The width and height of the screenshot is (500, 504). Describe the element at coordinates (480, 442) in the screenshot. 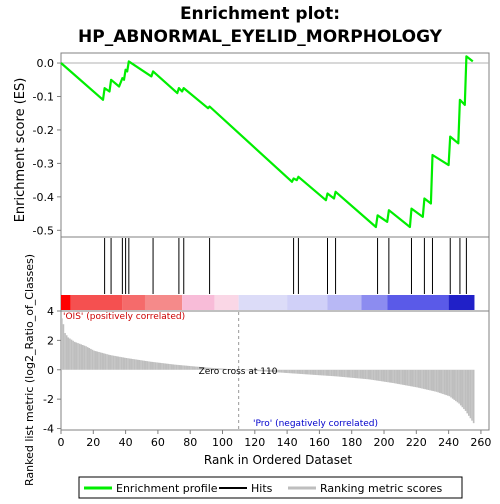

I see `rank-x-tick-label: 260` at that location.